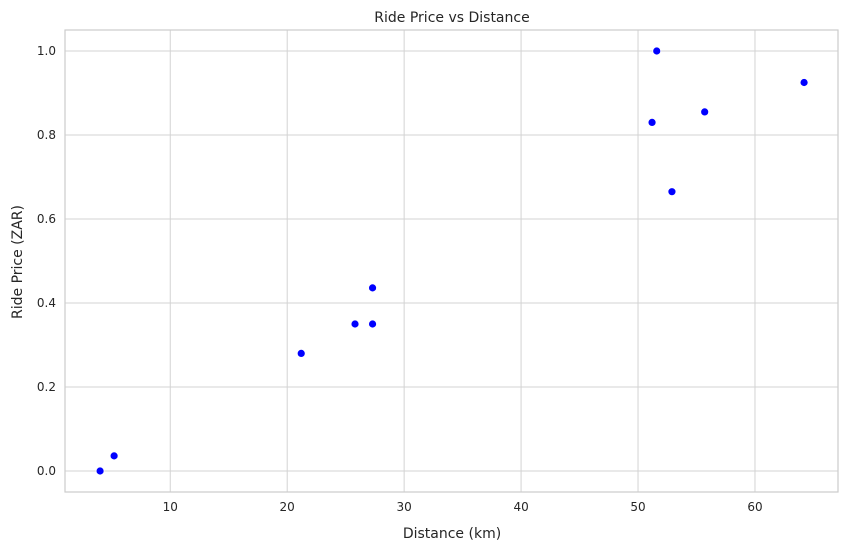  Describe the element at coordinates (637, 507) in the screenshot. I see `x-tick-label: 50` at that location.